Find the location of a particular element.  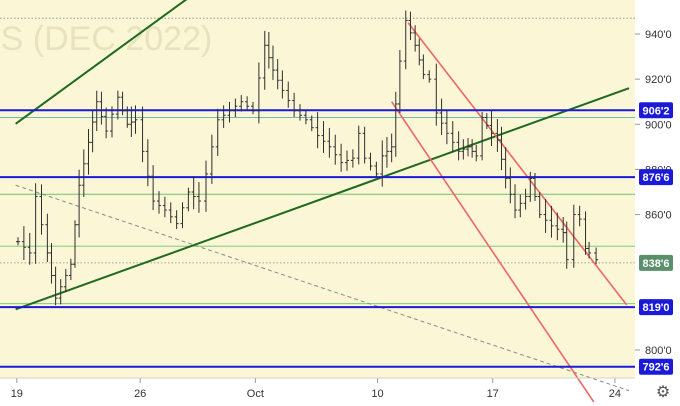

level-tag-label: 906'2 is located at coordinates (655, 111).